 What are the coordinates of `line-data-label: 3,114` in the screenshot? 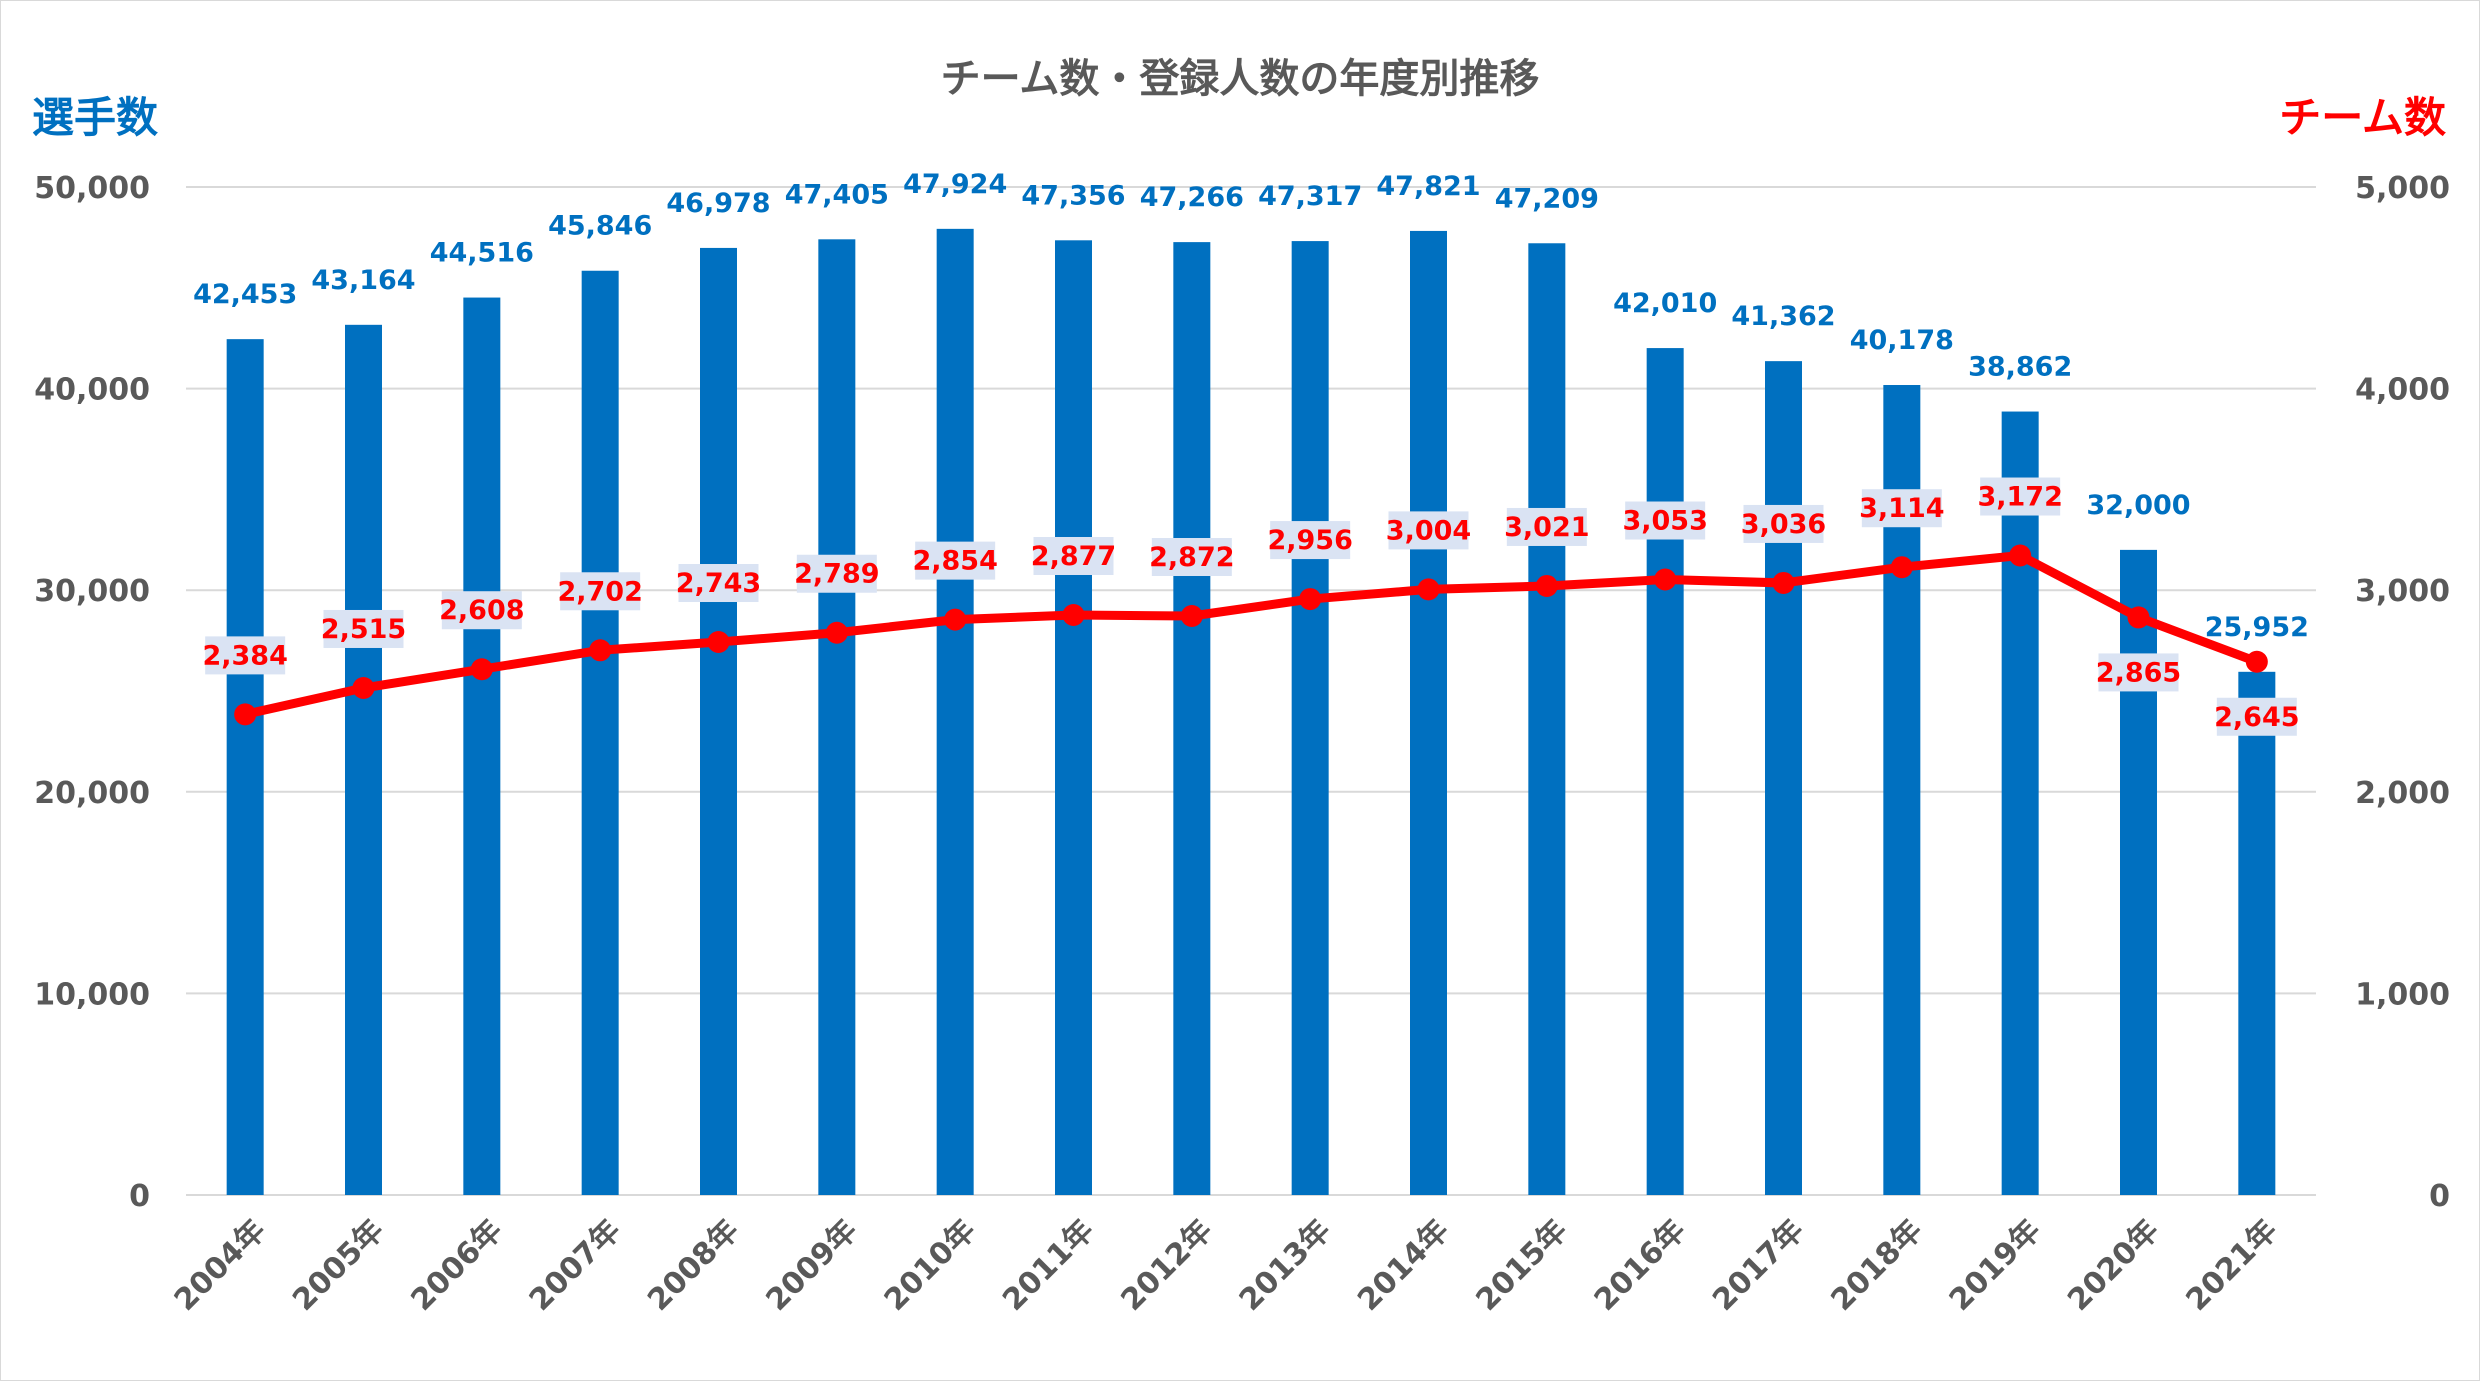 It's located at (1901, 508).